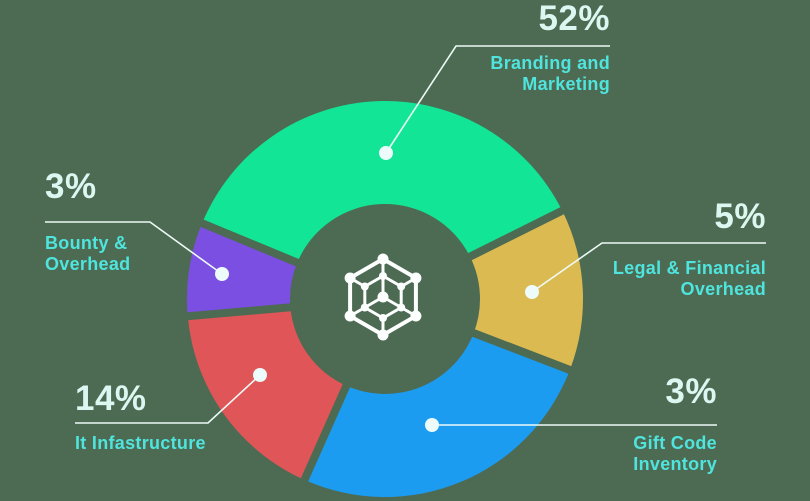 This screenshot has width=810, height=501. I want to click on pie-segment-bounty-overhead, so click(242, 270).